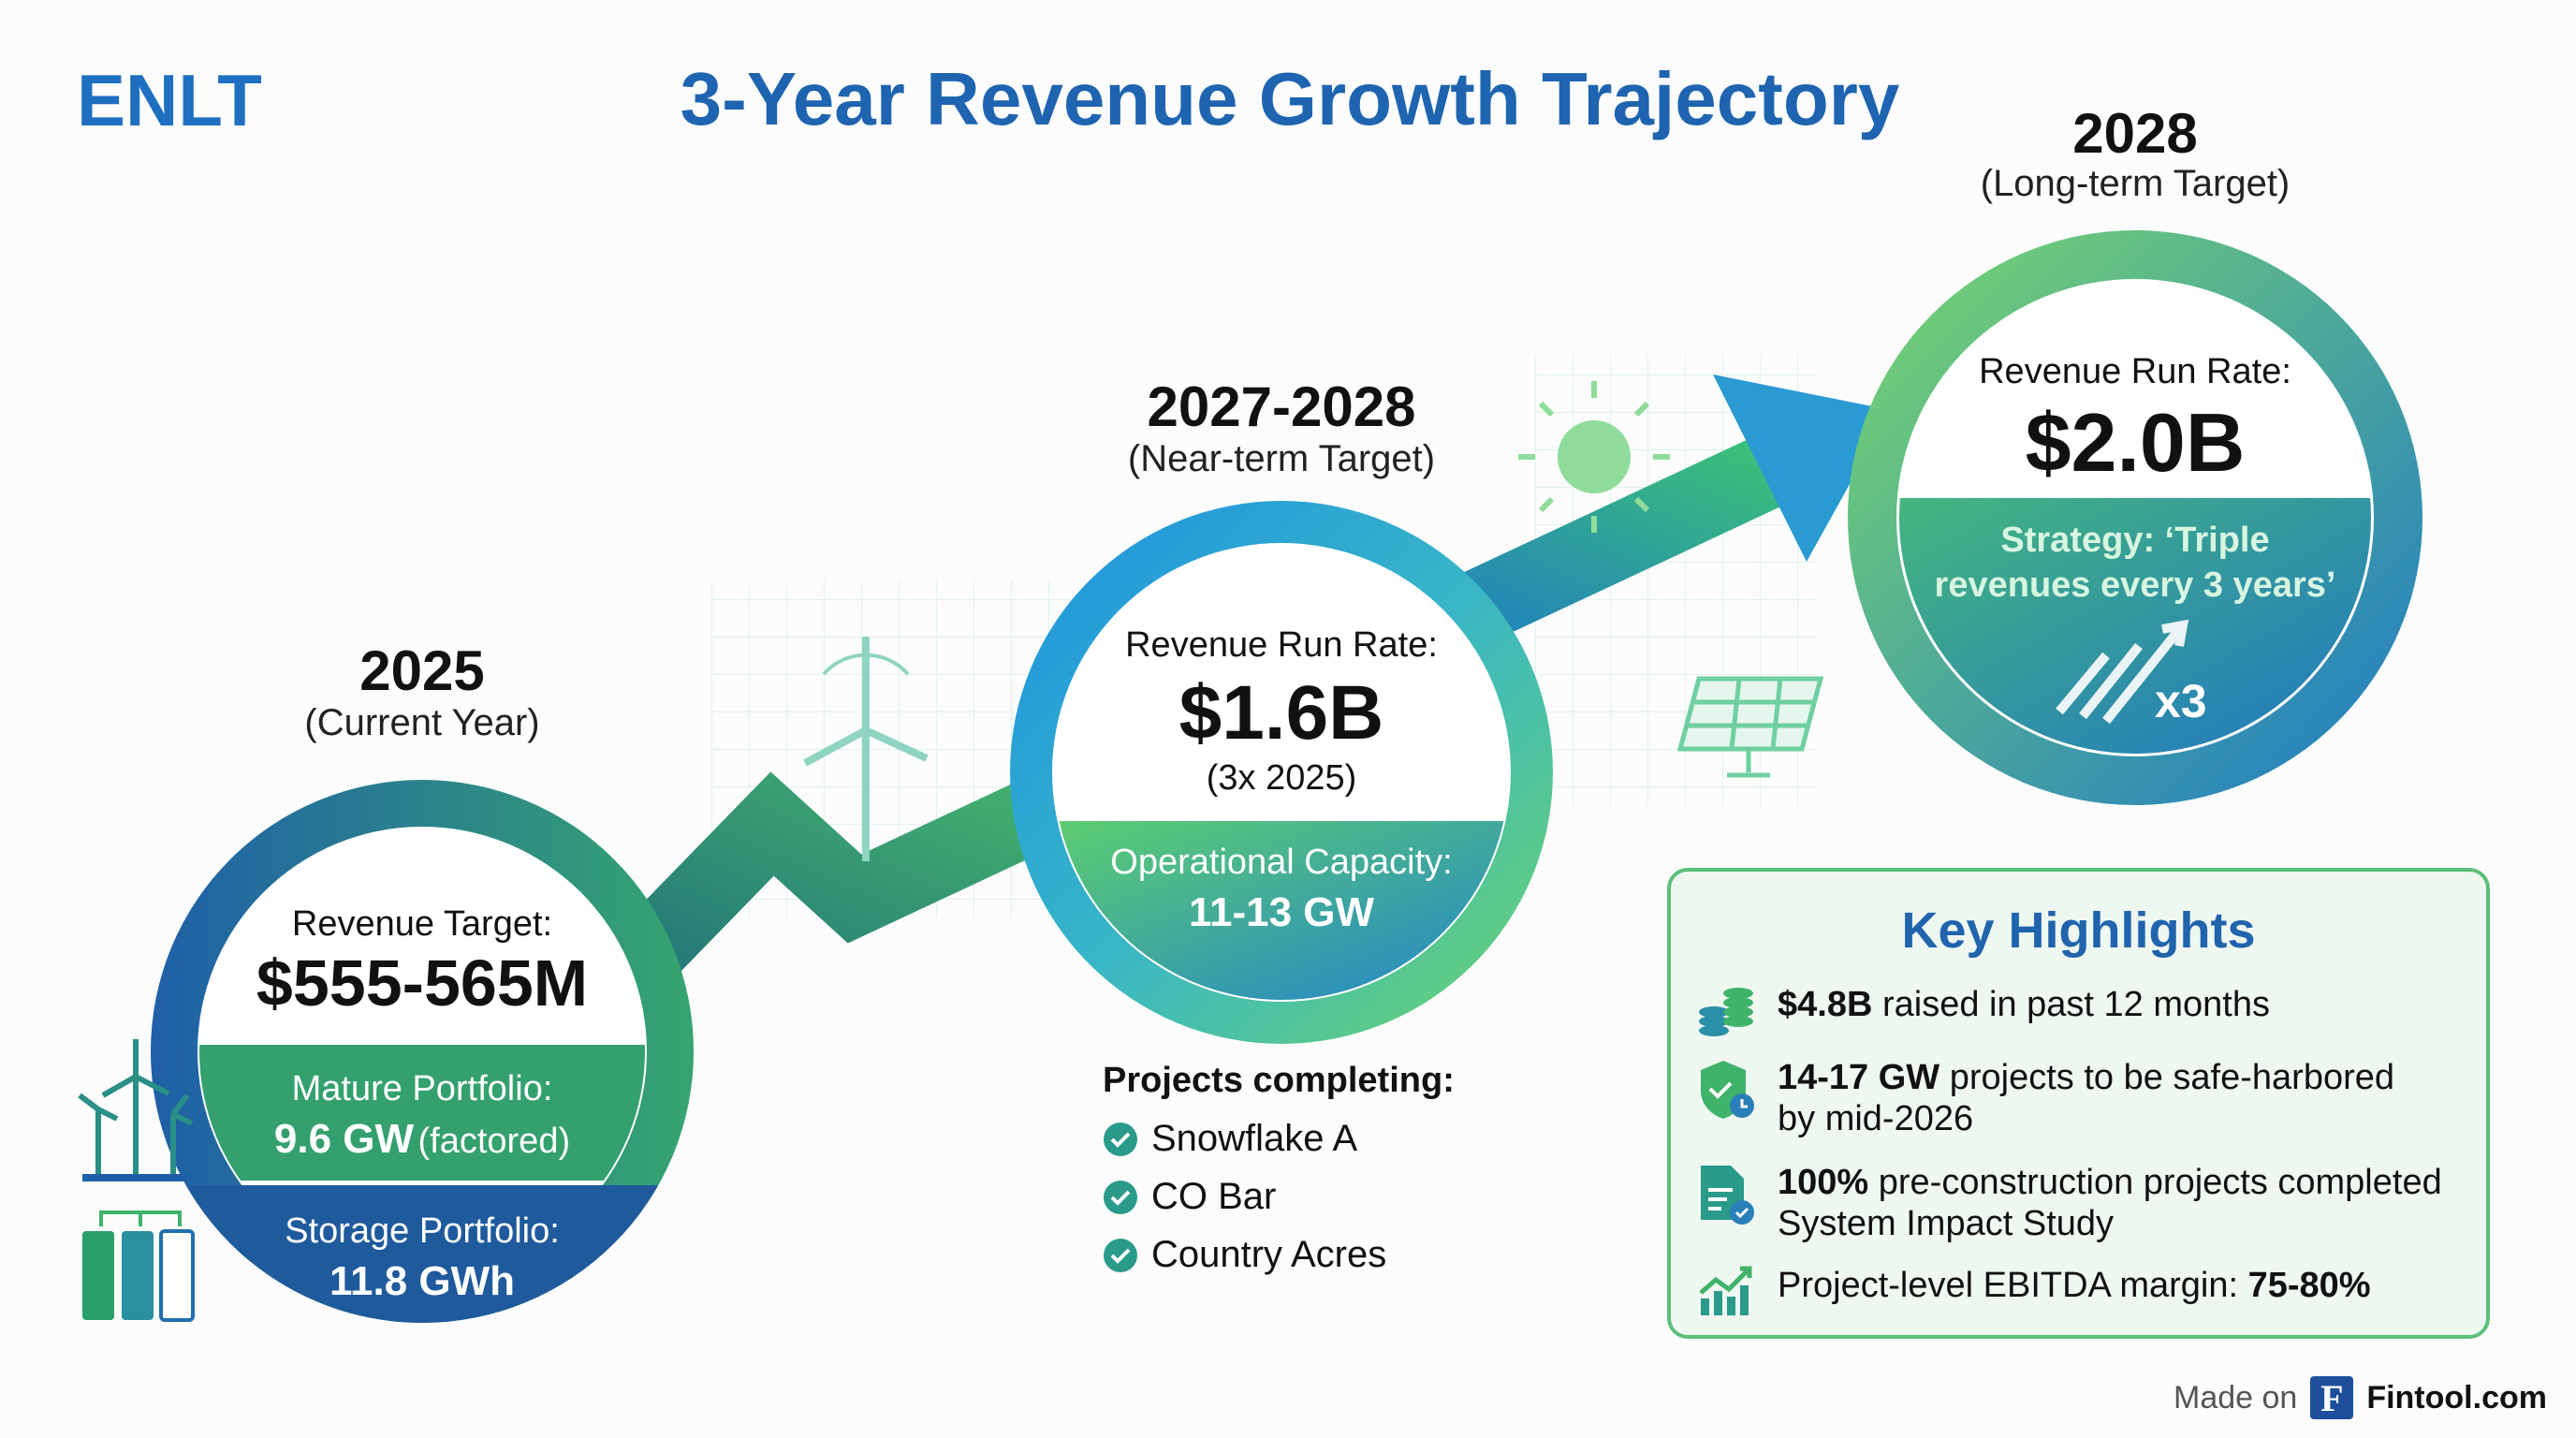 The width and height of the screenshot is (2576, 1438). Describe the element at coordinates (2135, 183) in the screenshot. I see `stage-subtitle: (Long-term Target)` at that location.